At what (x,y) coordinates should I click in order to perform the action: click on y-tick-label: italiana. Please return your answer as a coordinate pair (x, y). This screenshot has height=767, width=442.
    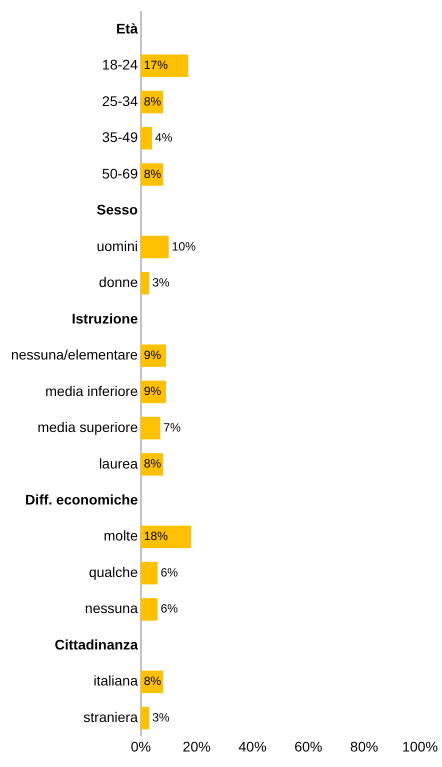
    Looking at the image, I should click on (115, 680).